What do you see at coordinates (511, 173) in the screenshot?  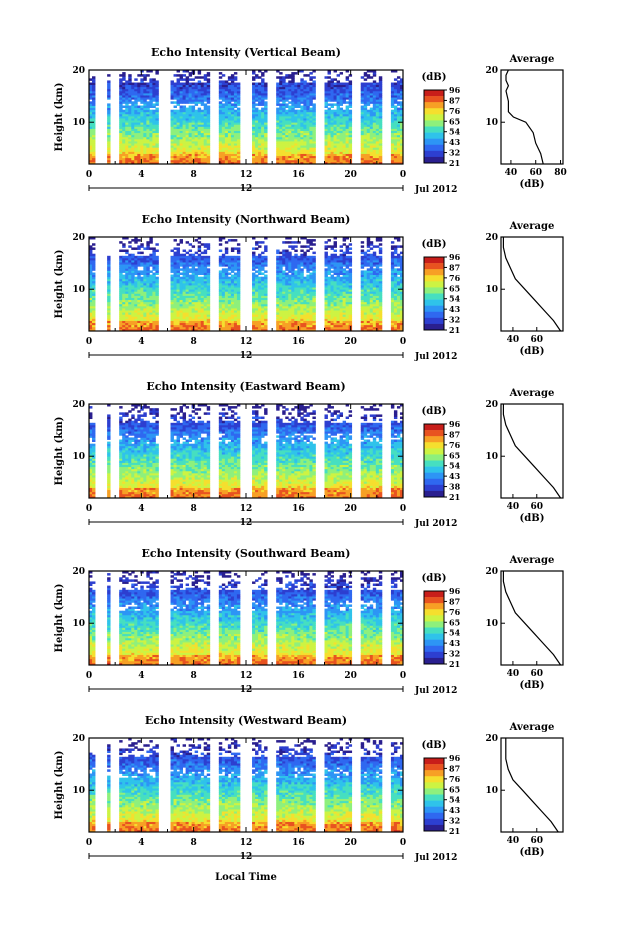 I see `profile-x-tick-label: 40` at bounding box center [511, 173].